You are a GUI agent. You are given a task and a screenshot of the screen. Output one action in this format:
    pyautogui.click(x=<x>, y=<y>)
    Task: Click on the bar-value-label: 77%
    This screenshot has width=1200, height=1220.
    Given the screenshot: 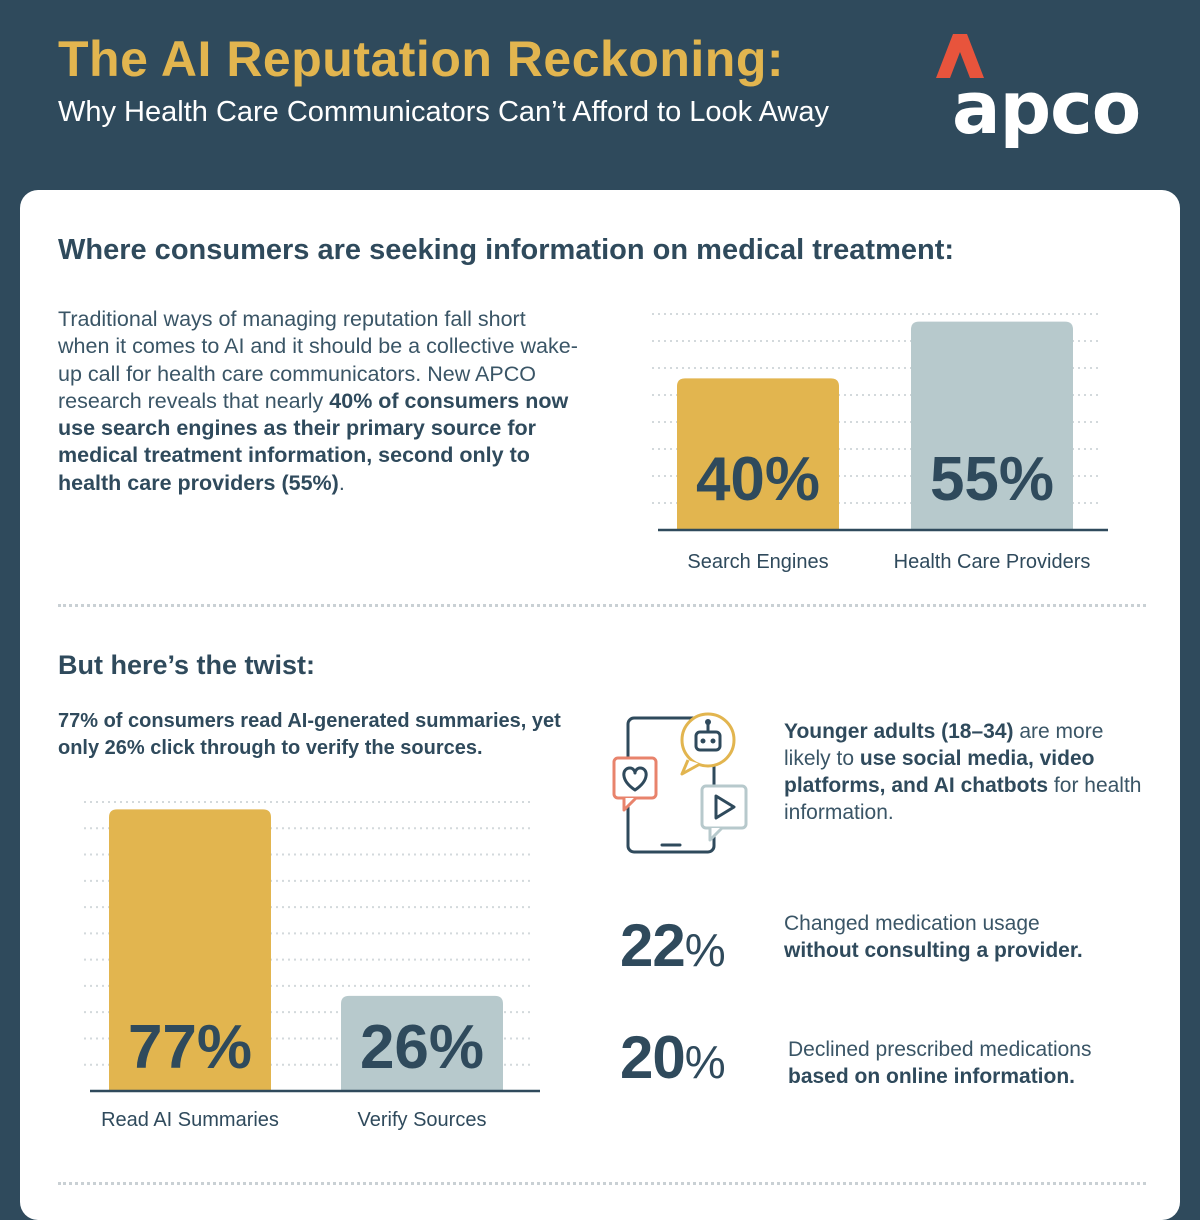 What is the action you would take?
    pyautogui.click(x=190, y=1047)
    